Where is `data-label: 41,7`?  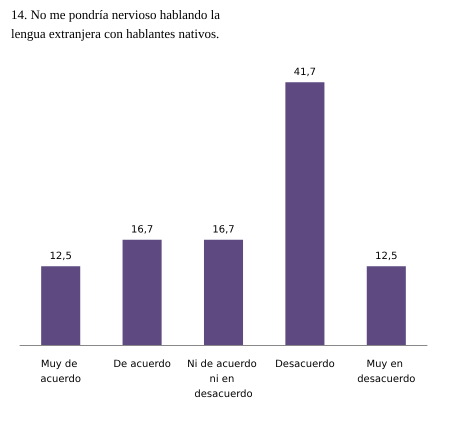
data-label: 41,7 is located at coordinates (305, 72).